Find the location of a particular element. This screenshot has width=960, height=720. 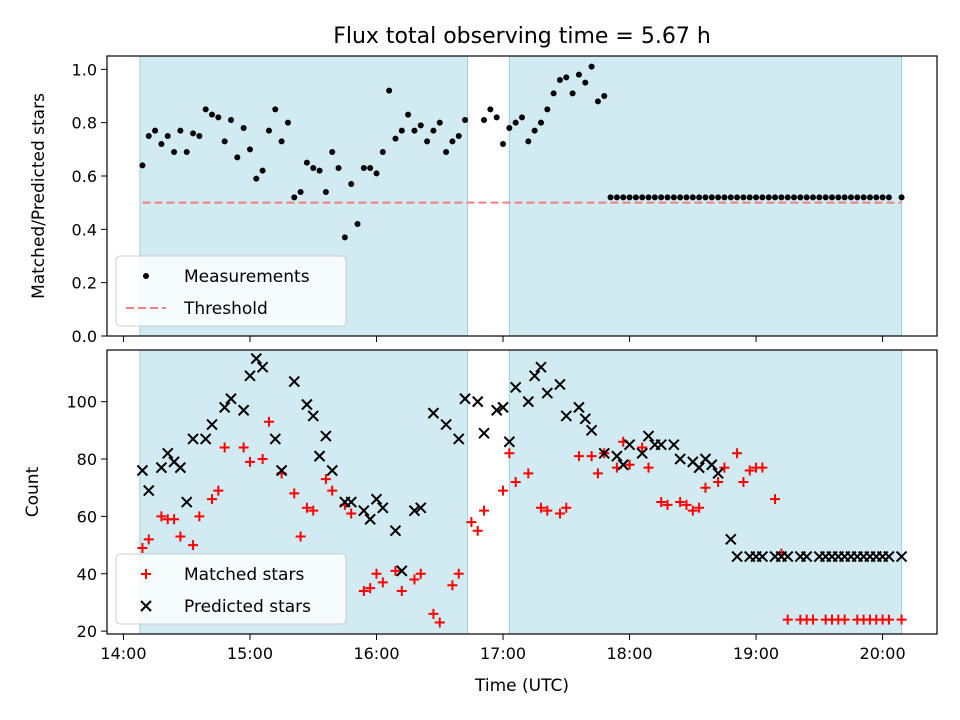

x-tick-label: 20:00 is located at coordinates (883, 653).